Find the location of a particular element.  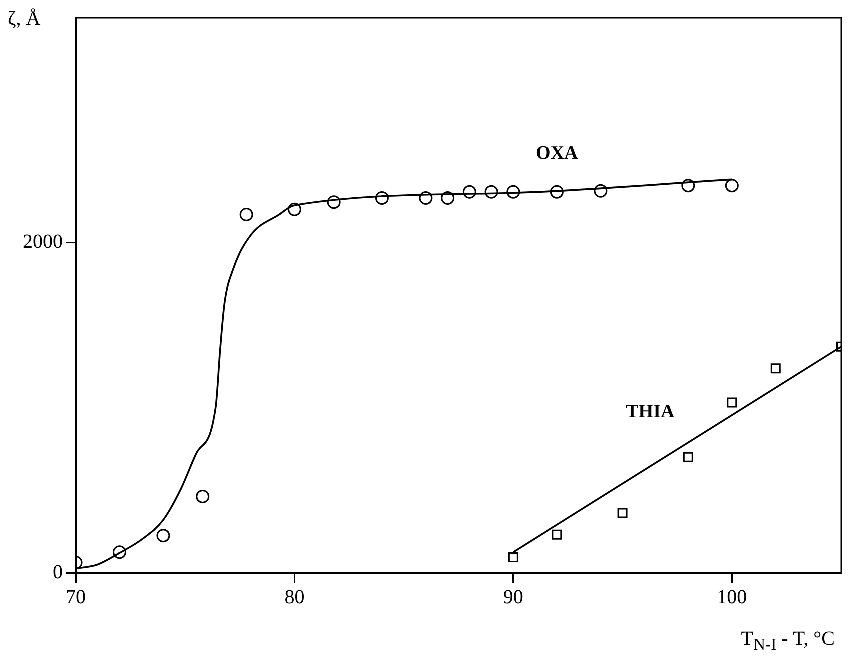

x-tick-label: 70 is located at coordinates (76, 597).